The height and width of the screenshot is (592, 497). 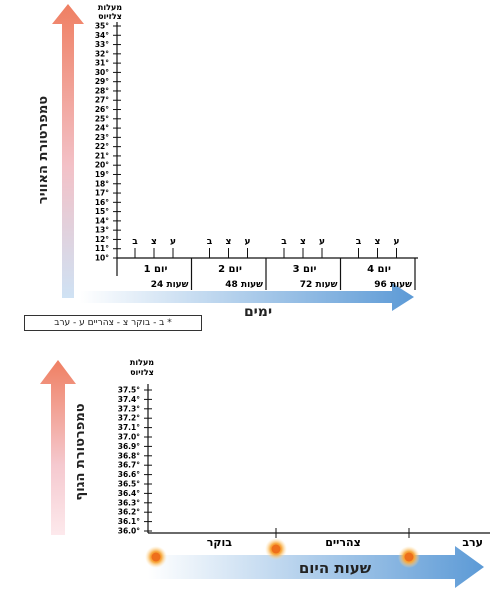 What do you see at coordinates (110, 16) in the screenshot?
I see `air-temp-unit-label-line2: צלזיוס` at bounding box center [110, 16].